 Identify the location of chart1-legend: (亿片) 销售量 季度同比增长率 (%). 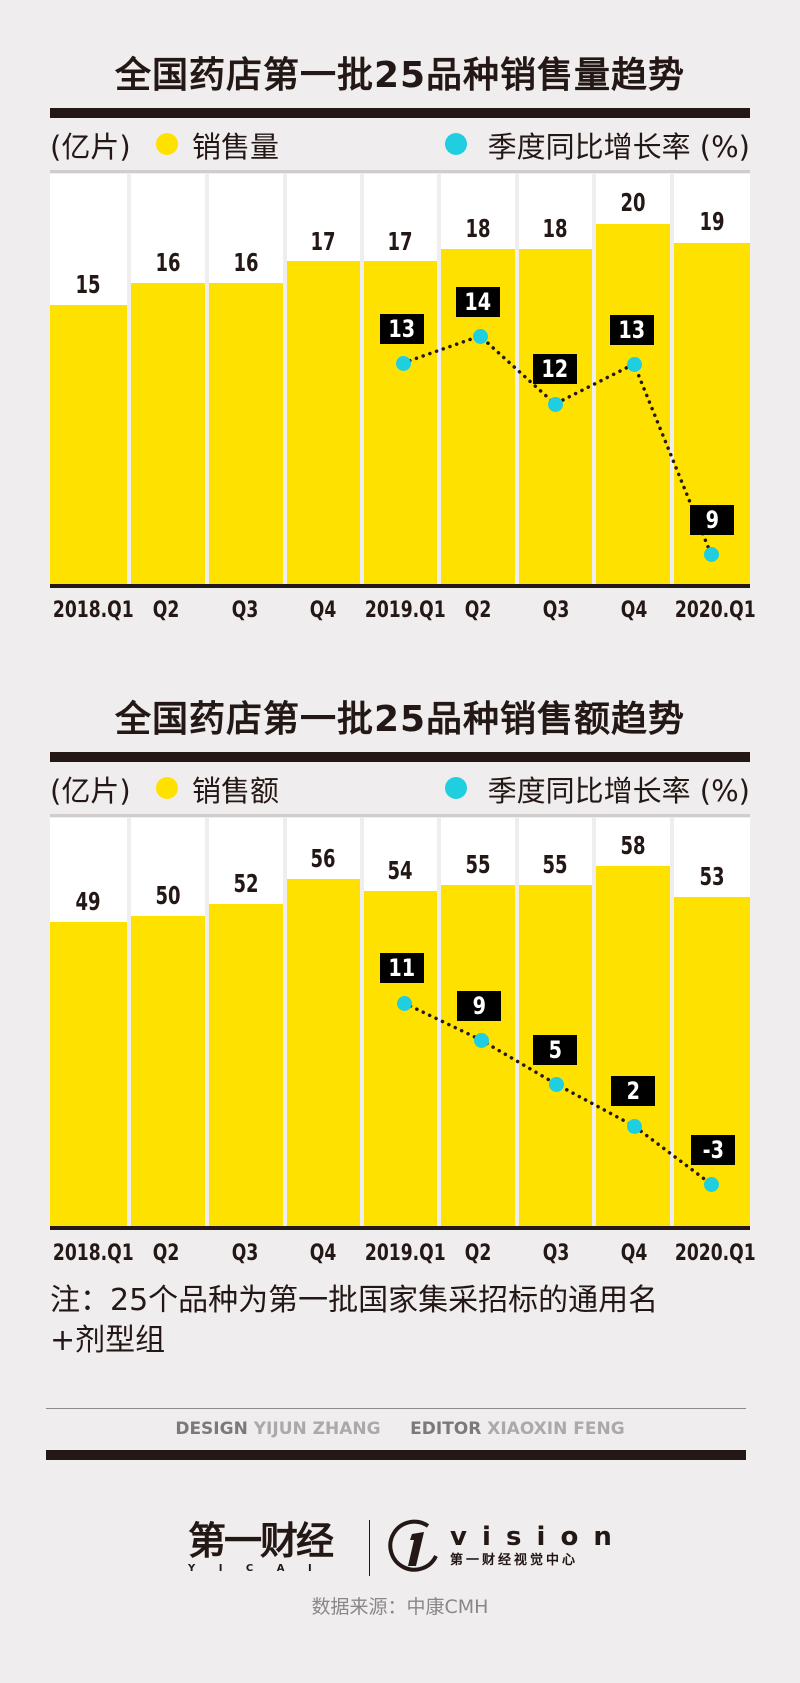
(400, 144).